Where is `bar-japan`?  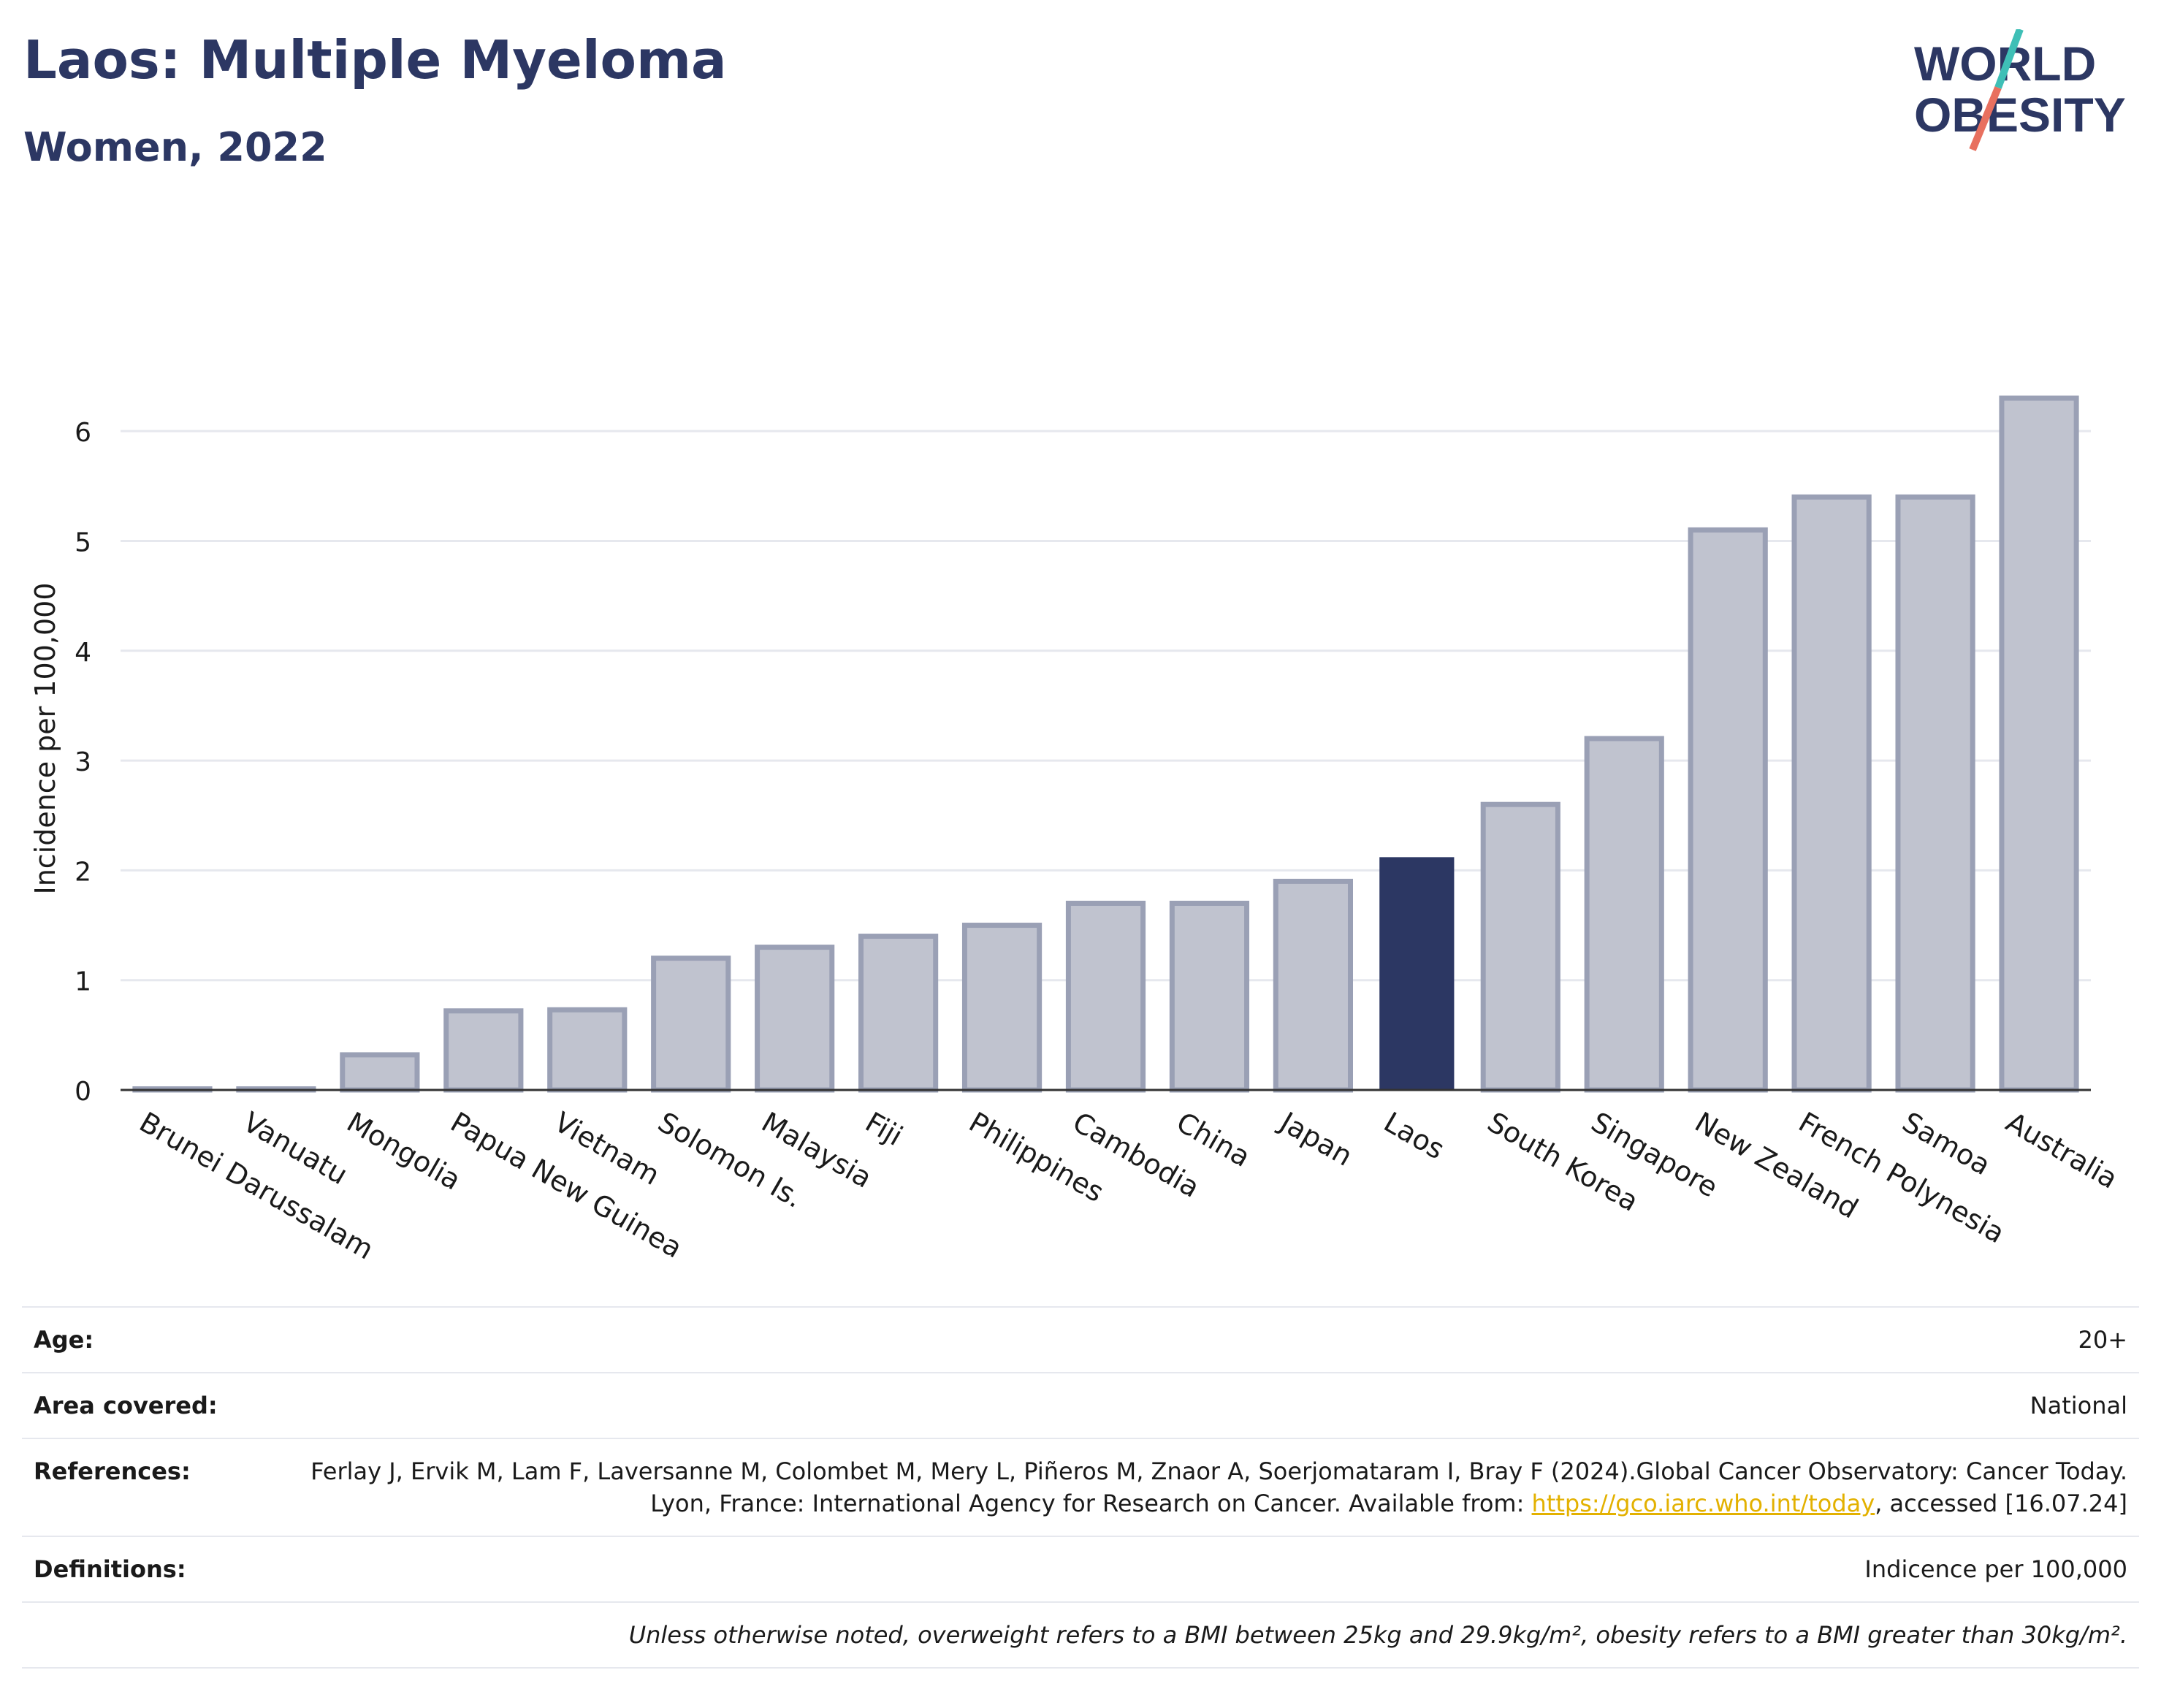
bar-japan is located at coordinates (1313, 986).